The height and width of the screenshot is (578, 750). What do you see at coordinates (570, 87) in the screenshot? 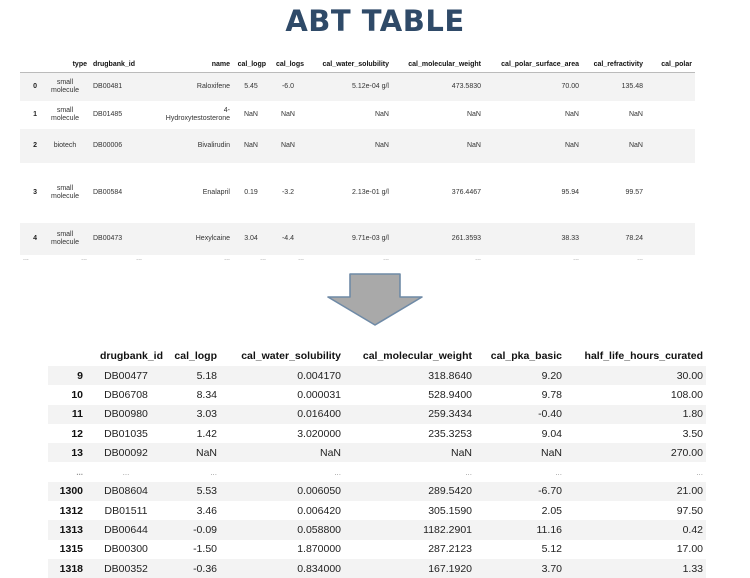
I see `cell-cal-polar-surface-area: 70.00` at bounding box center [570, 87].